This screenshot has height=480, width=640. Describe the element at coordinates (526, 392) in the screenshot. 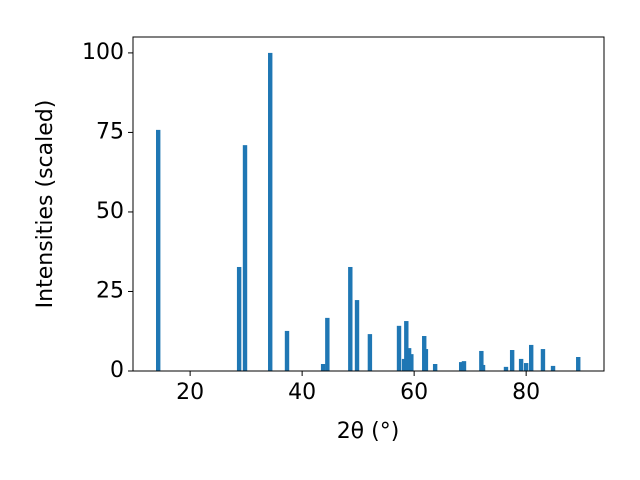

I see `x-tick-label: 80` at that location.